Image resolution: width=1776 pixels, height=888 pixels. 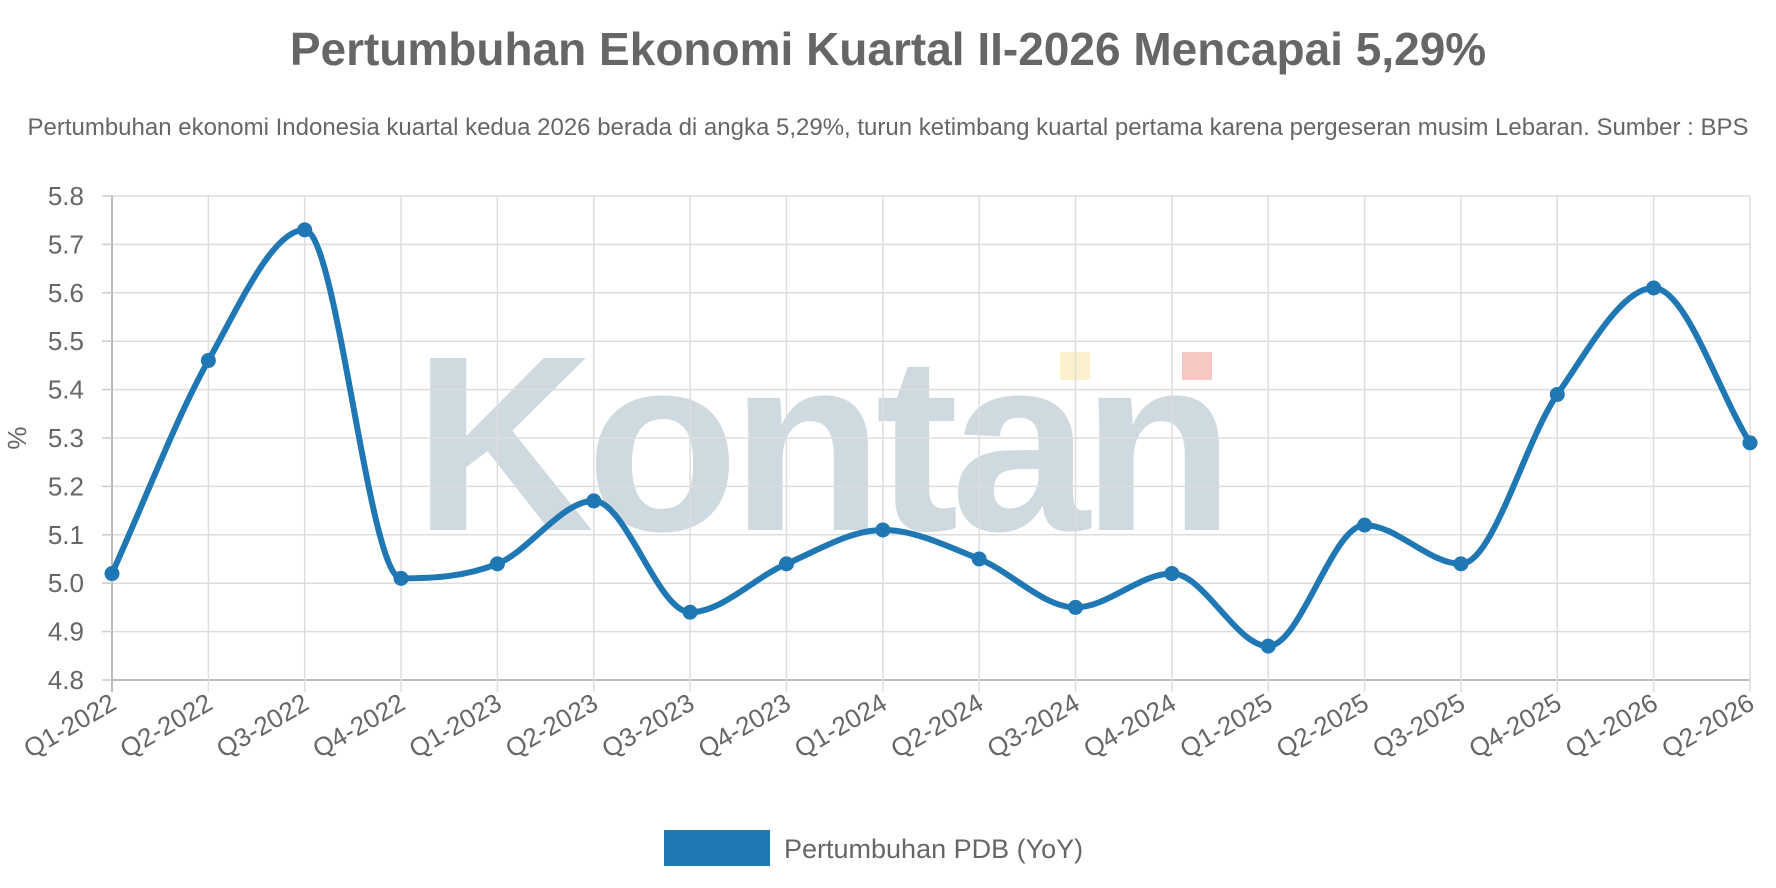 I want to click on x-tick-label: Q2-2024, so click(x=937, y=725).